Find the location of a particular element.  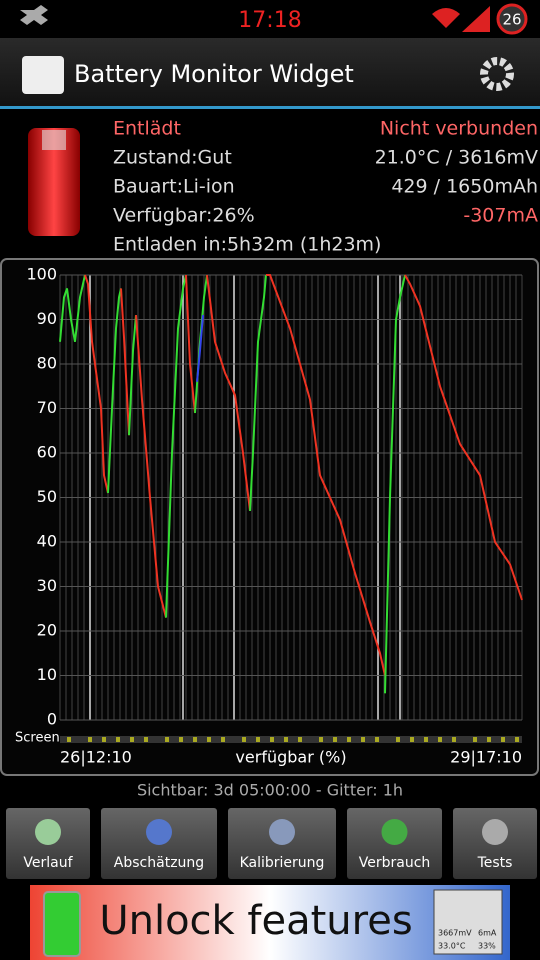

info-value: 21.0°C / 3616mV is located at coordinates (456, 158).